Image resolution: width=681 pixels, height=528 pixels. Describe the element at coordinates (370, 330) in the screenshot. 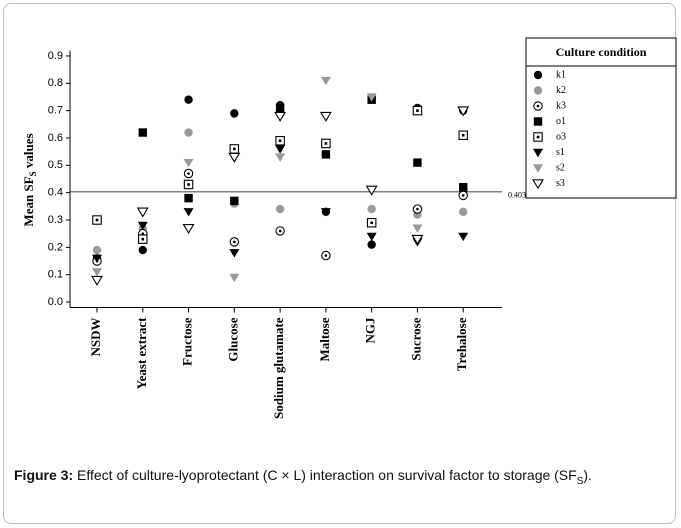

I see `x-tick-label: NGJ` at that location.